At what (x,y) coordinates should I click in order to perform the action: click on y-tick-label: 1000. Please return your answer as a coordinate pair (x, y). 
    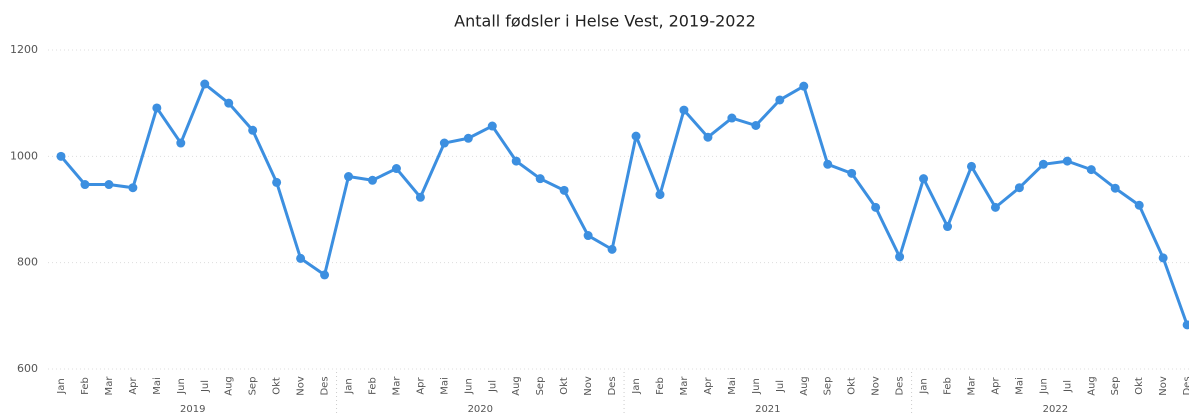
    Looking at the image, I should click on (24, 155).